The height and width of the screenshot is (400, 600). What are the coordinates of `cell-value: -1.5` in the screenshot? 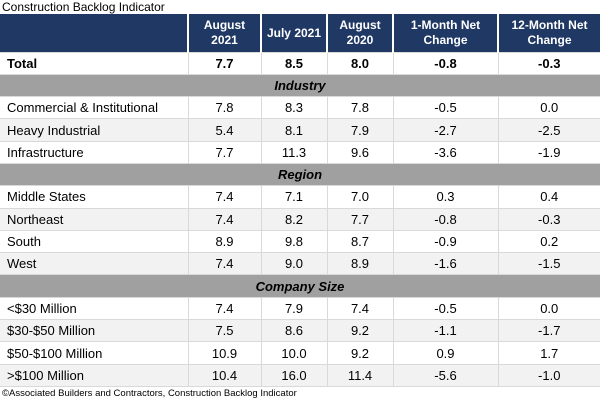 It's located at (548, 264).